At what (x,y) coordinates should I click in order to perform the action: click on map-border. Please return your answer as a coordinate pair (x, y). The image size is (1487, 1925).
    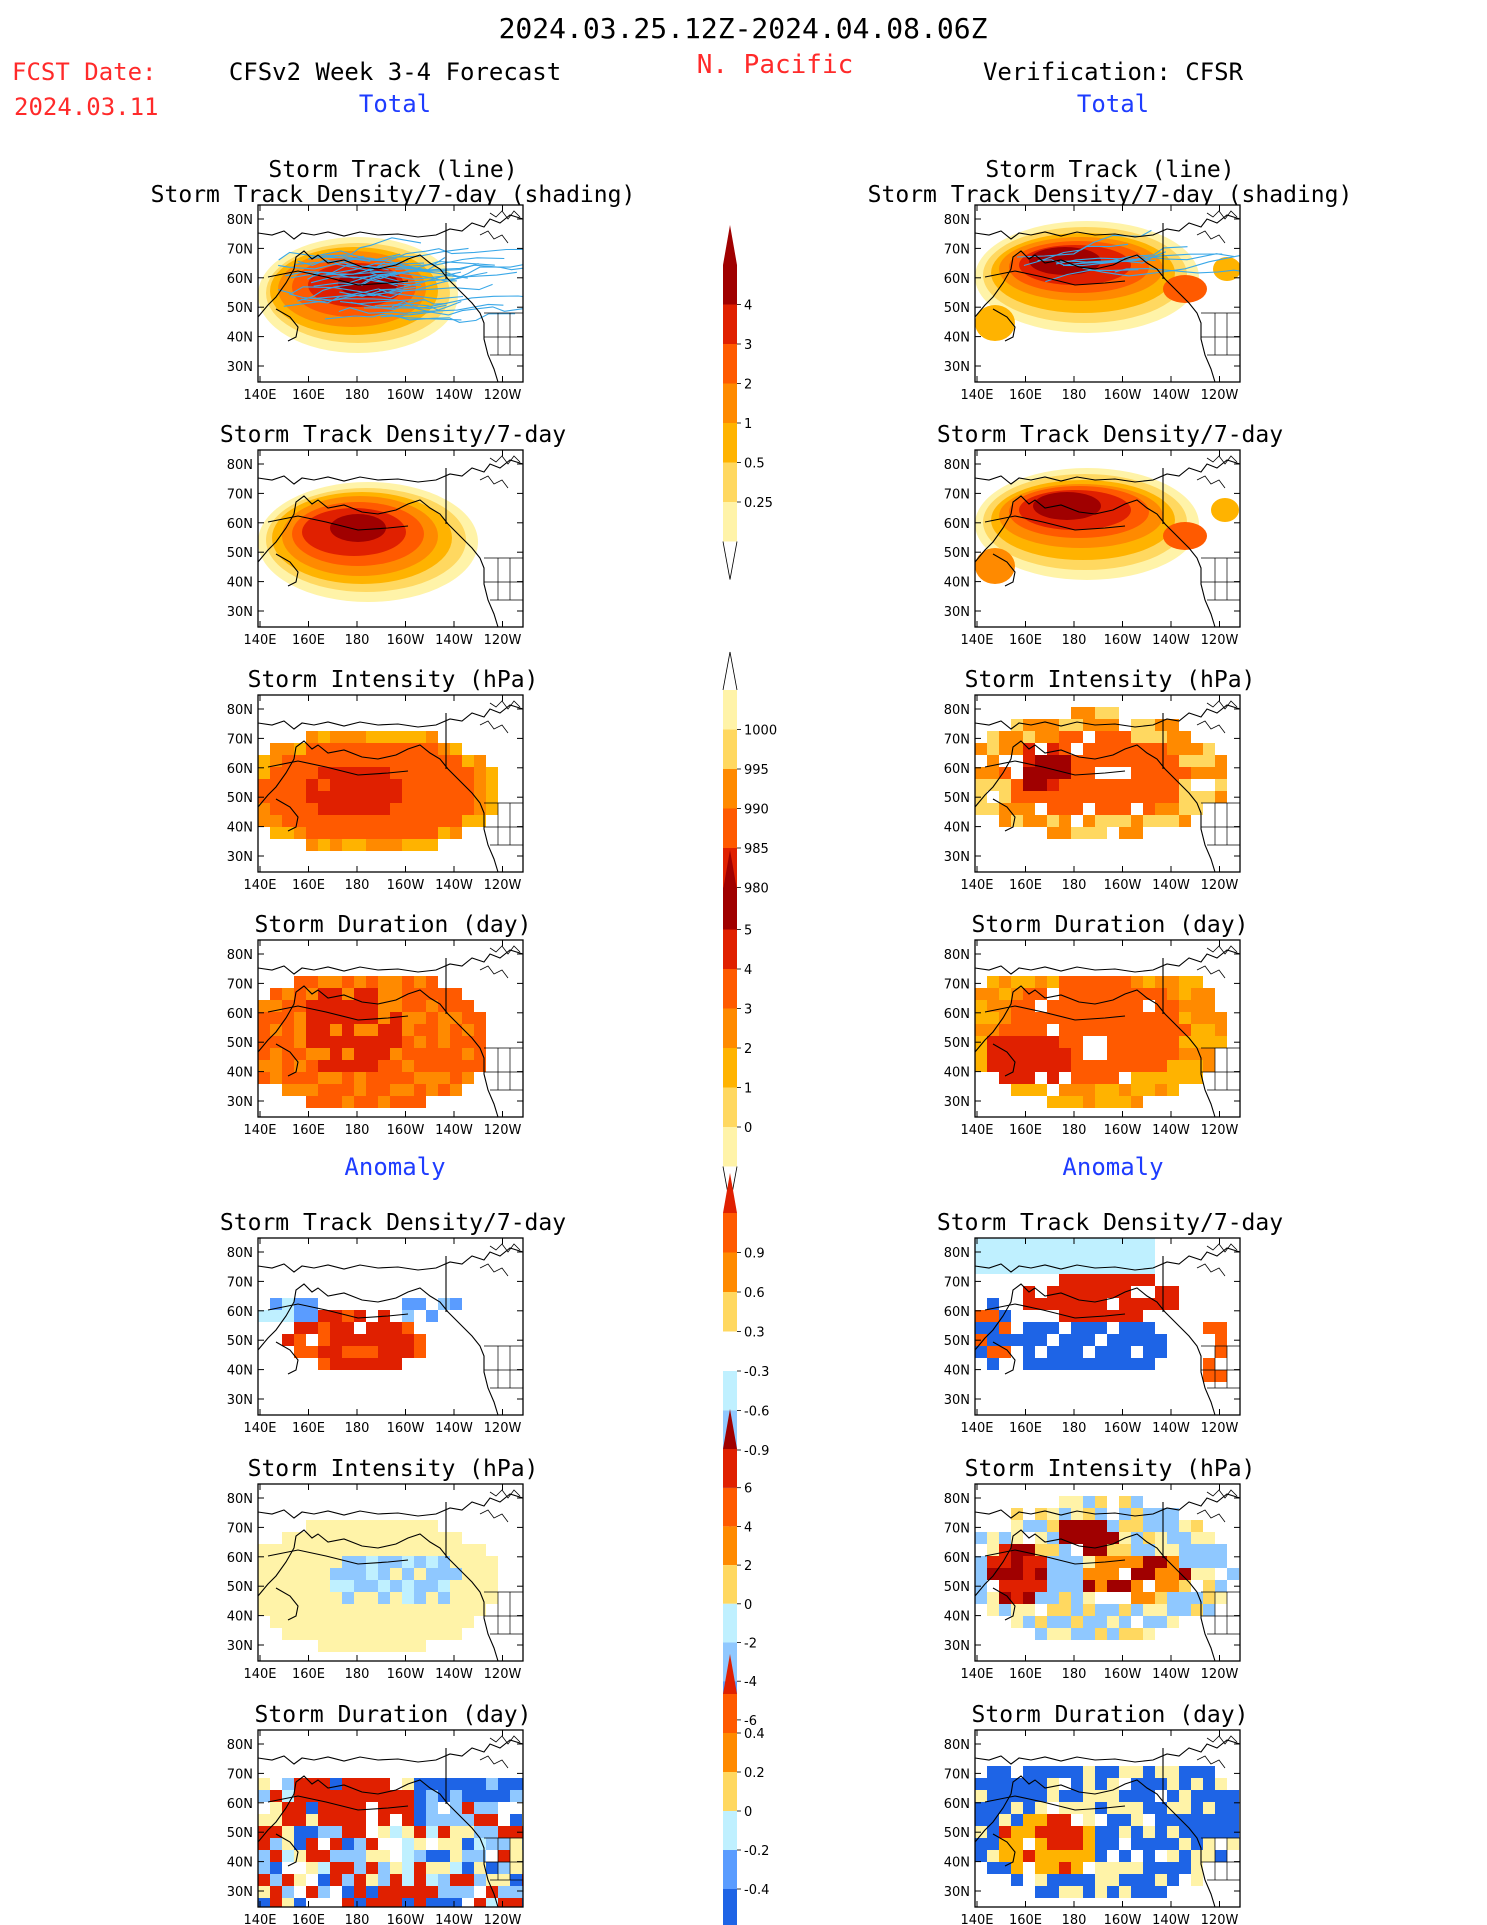
    Looking at the image, I should click on (390, 293).